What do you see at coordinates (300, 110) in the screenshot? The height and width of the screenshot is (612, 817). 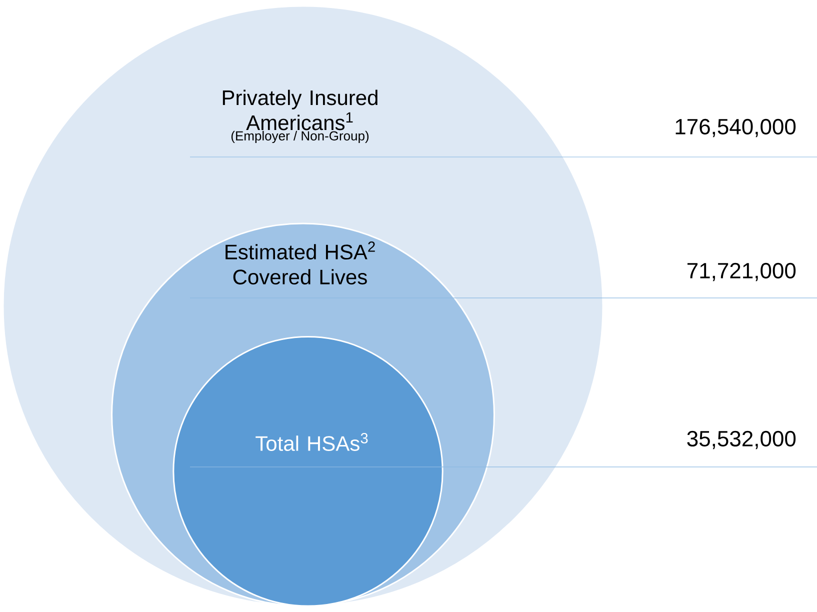 I see `category-label: Privately Insured Americans$^{1}$` at bounding box center [300, 110].